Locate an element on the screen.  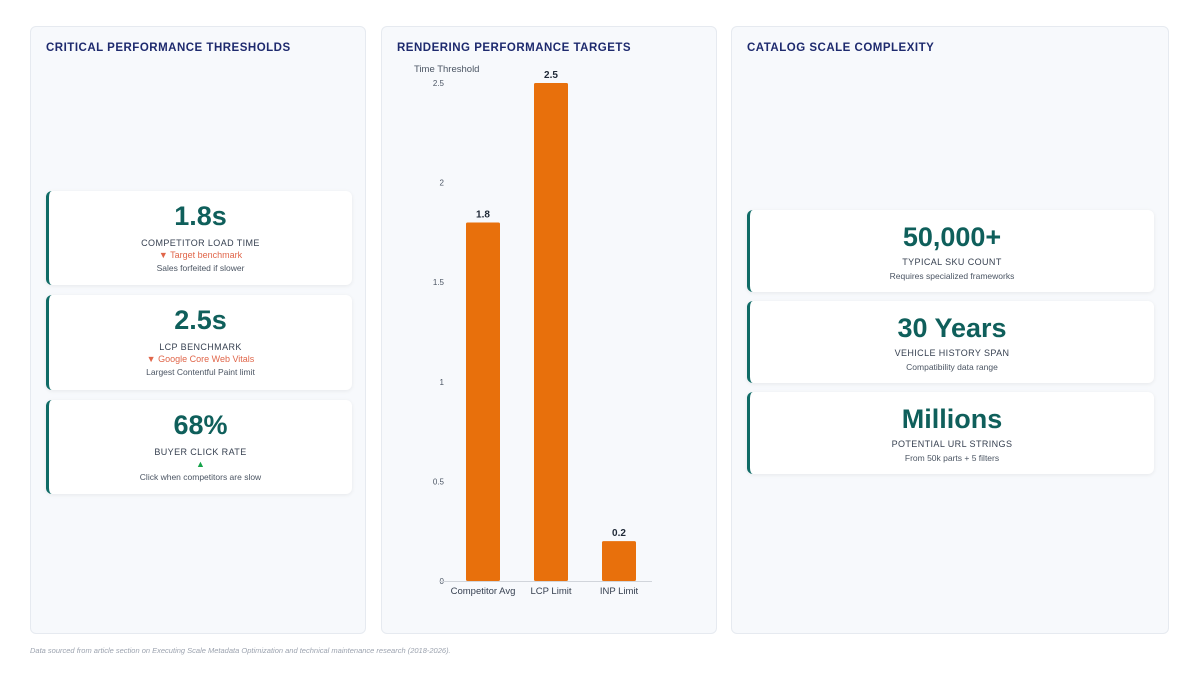
kpi-note: Largest Contentful Paint limit is located at coordinates (200, 372).